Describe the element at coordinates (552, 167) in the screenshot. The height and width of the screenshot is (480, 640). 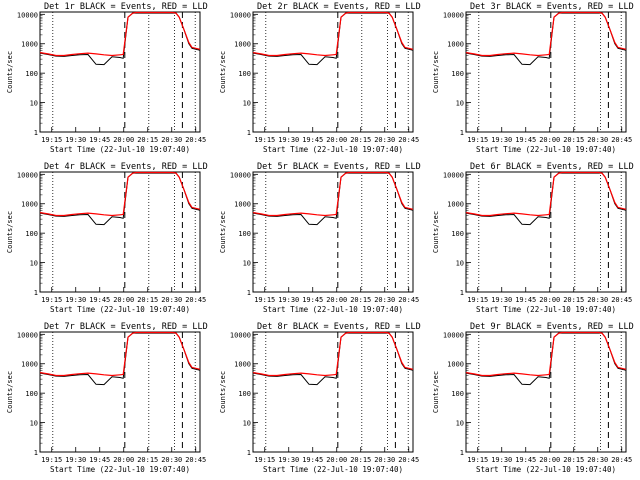
I see `chart-title: Det 6r BLACK = Events, RED = LLD` at that location.